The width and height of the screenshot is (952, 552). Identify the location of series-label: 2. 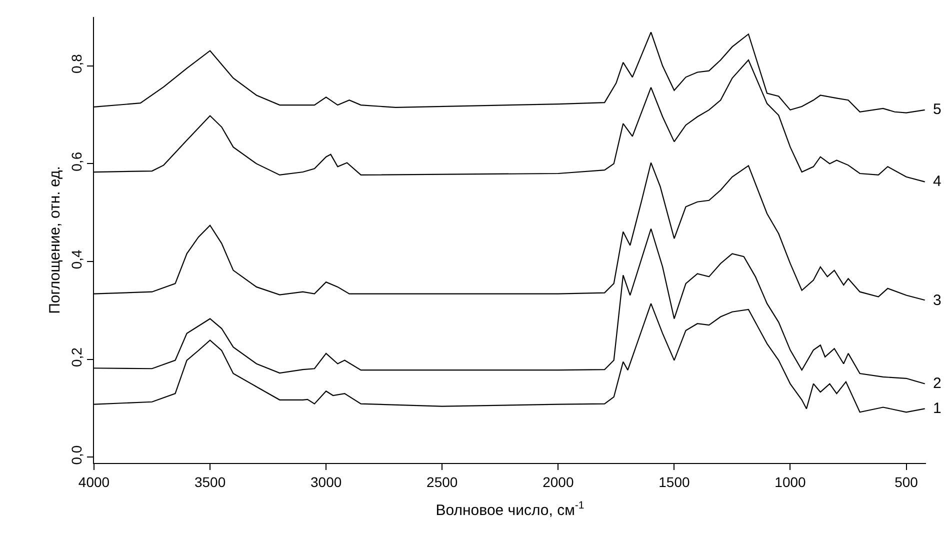
(937, 383).